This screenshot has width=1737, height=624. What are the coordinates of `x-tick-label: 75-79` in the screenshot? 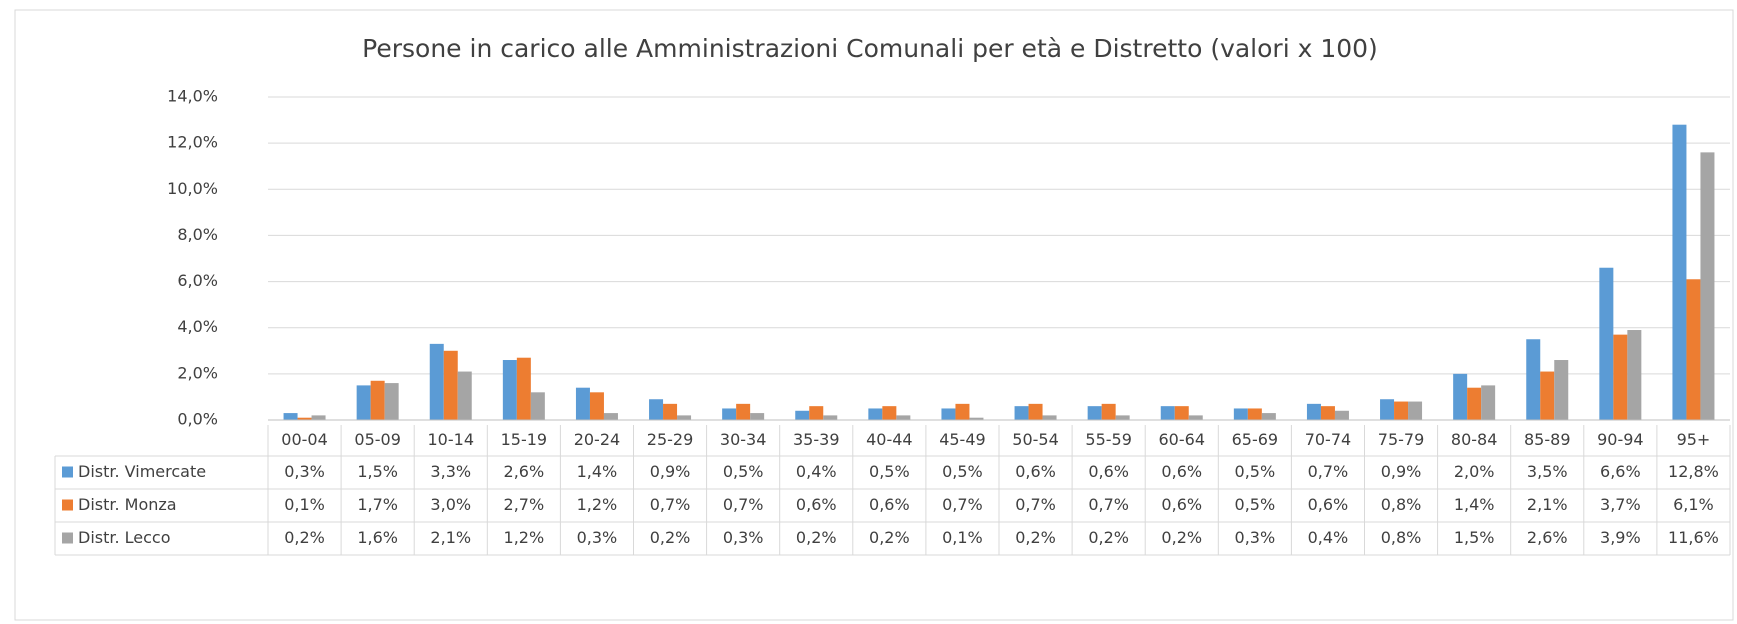 It's located at (1401, 439).